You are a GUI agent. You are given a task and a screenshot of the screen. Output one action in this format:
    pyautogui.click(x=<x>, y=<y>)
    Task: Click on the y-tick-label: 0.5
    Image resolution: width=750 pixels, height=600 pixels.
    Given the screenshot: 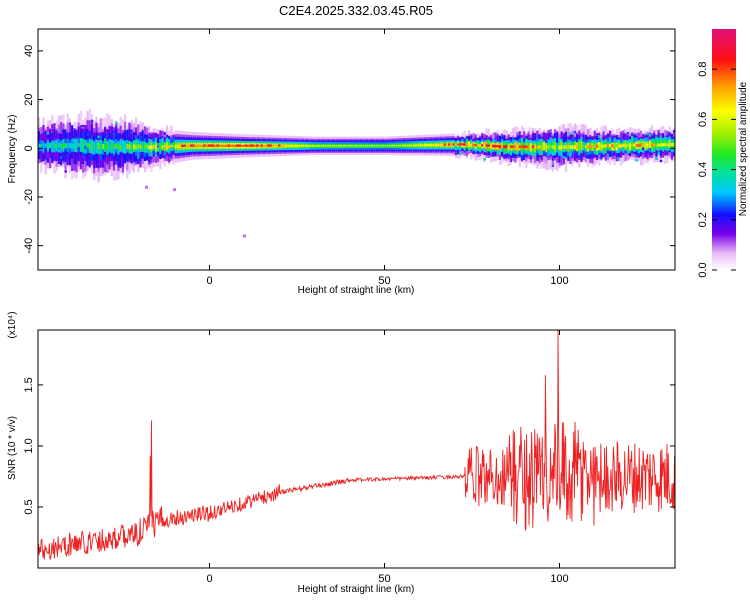 What is the action you would take?
    pyautogui.click(x=29, y=506)
    